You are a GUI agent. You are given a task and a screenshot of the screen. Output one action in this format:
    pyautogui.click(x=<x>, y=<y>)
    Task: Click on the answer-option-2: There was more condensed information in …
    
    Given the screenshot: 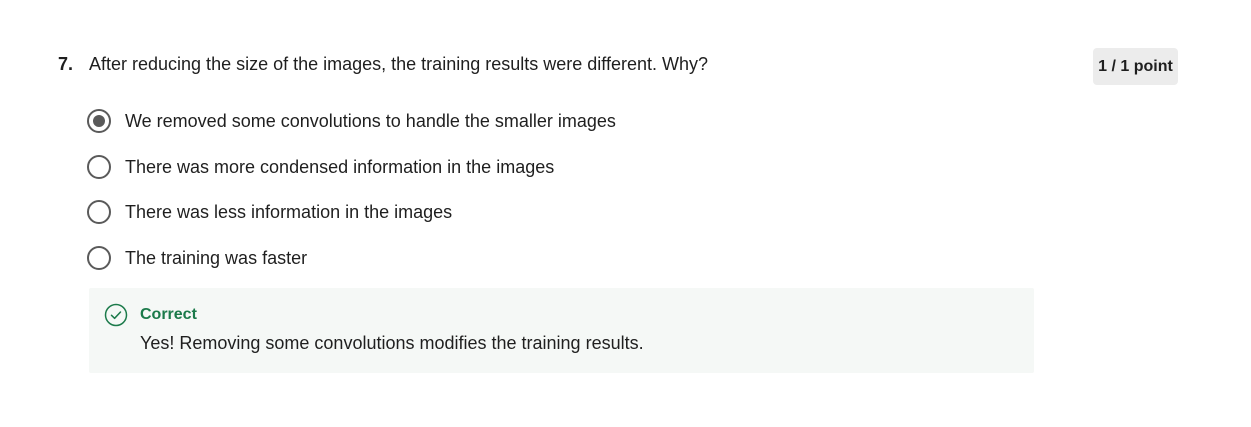 What is the action you would take?
    pyautogui.click(x=351, y=167)
    